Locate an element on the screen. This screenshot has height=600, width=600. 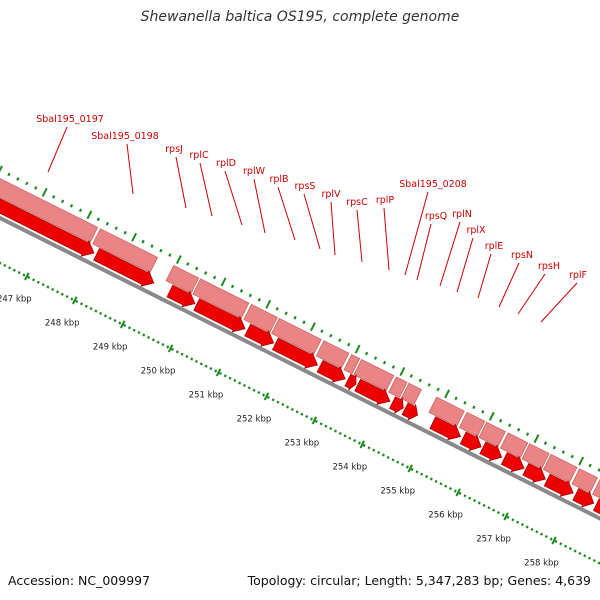
gene-label-rplW: rplW is located at coordinates (254, 171).